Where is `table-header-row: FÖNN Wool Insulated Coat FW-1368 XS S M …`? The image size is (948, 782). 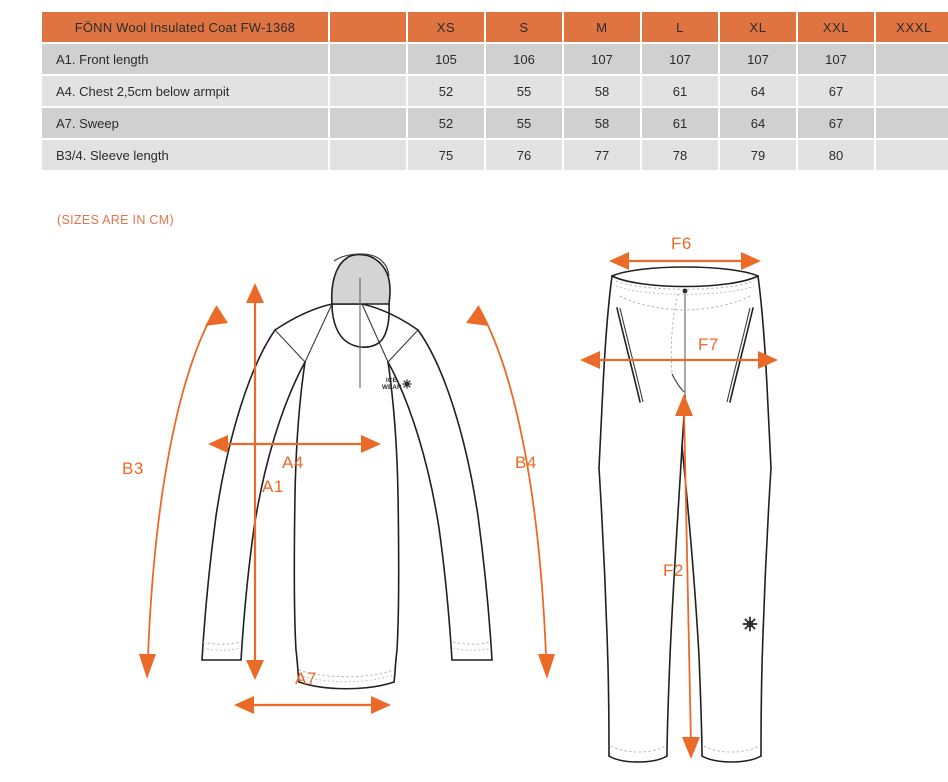
table-header-row: FÖNN Wool Insulated Coat FW-1368 XS S M … is located at coordinates (495, 27).